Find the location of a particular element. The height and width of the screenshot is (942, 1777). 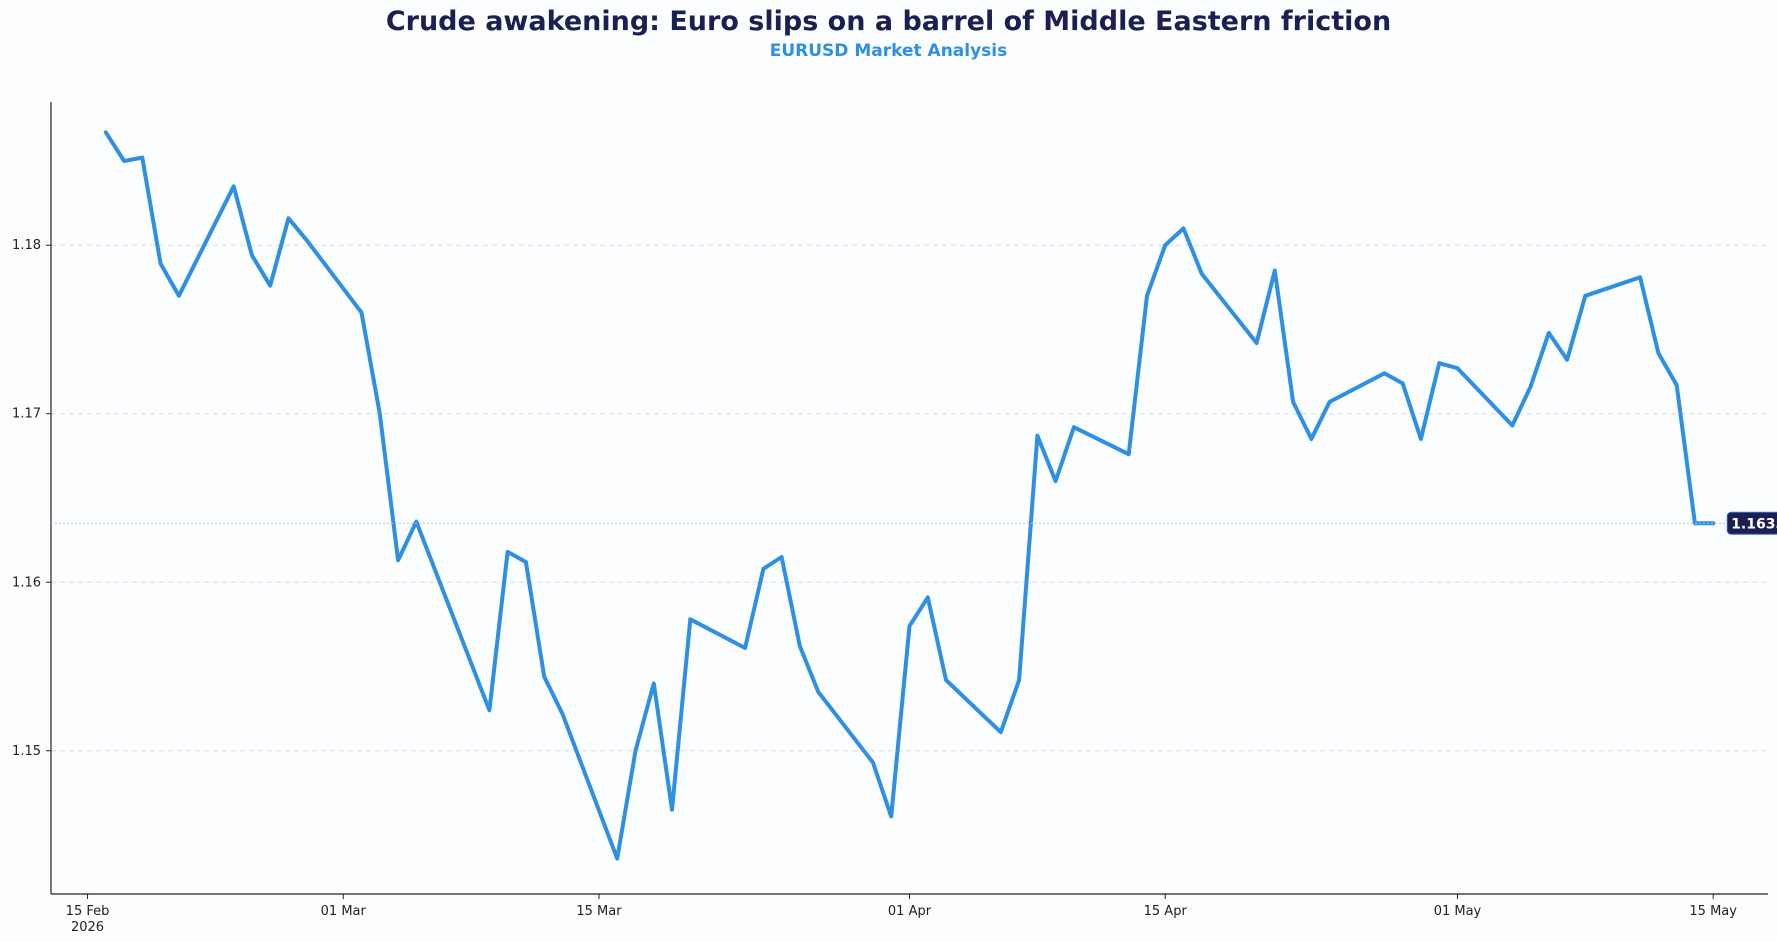

chart-subtitle: EURUSD Market Analysis is located at coordinates (888, 51).